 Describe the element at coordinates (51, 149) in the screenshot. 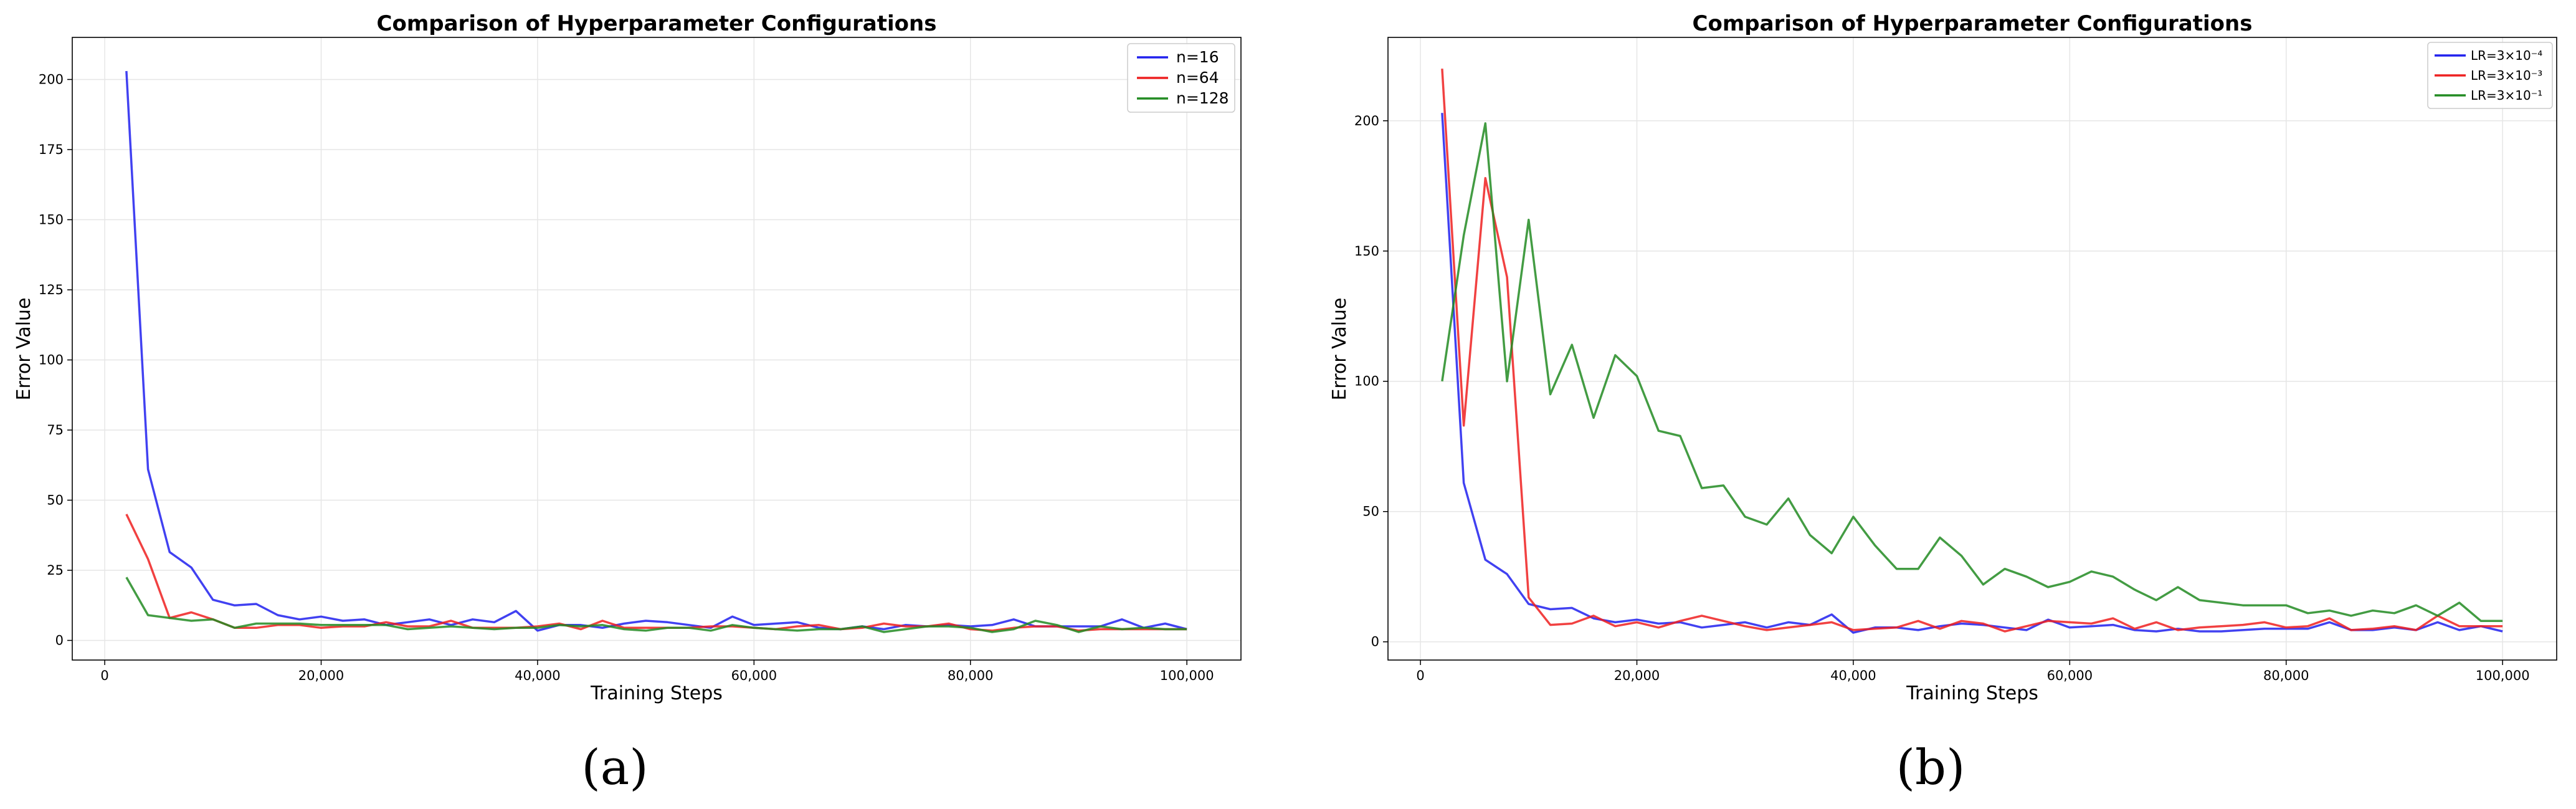

I see `y-tick-label: 175` at that location.